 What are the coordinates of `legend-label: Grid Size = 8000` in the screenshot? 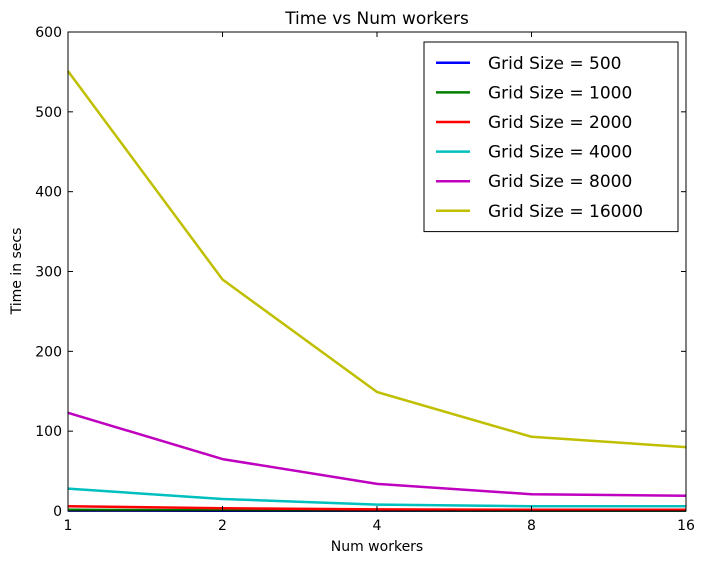 It's located at (560, 182).